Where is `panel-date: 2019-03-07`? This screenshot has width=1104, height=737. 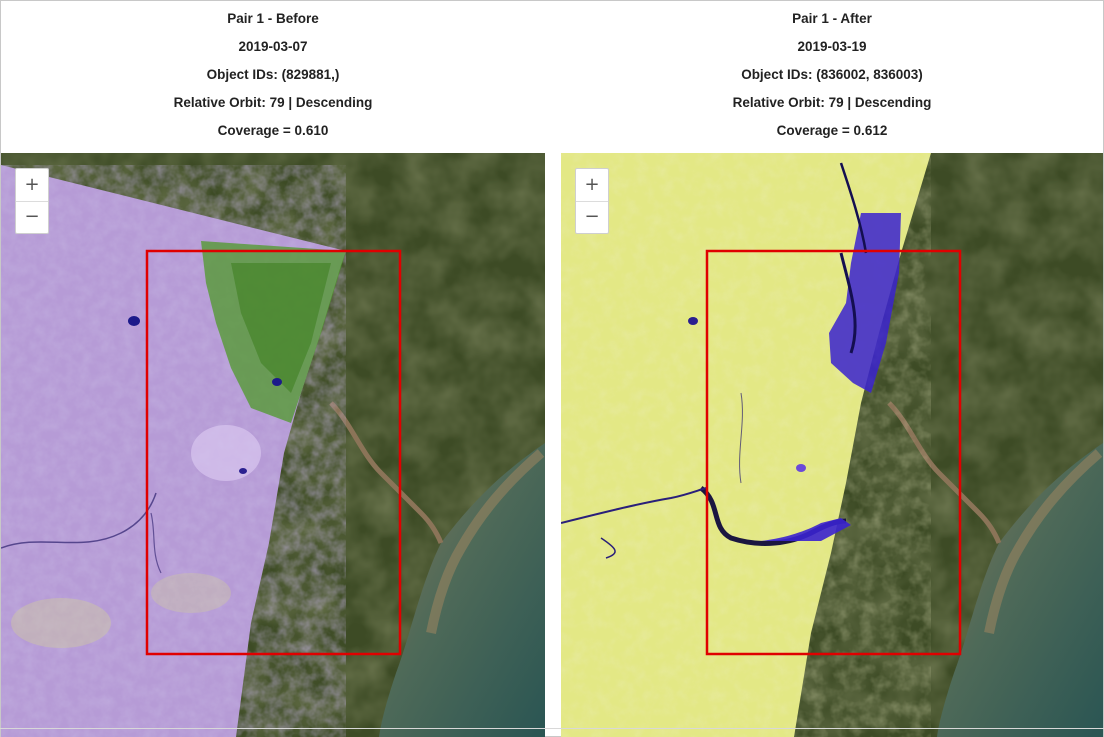
panel-date: 2019-03-07 is located at coordinates (273, 46).